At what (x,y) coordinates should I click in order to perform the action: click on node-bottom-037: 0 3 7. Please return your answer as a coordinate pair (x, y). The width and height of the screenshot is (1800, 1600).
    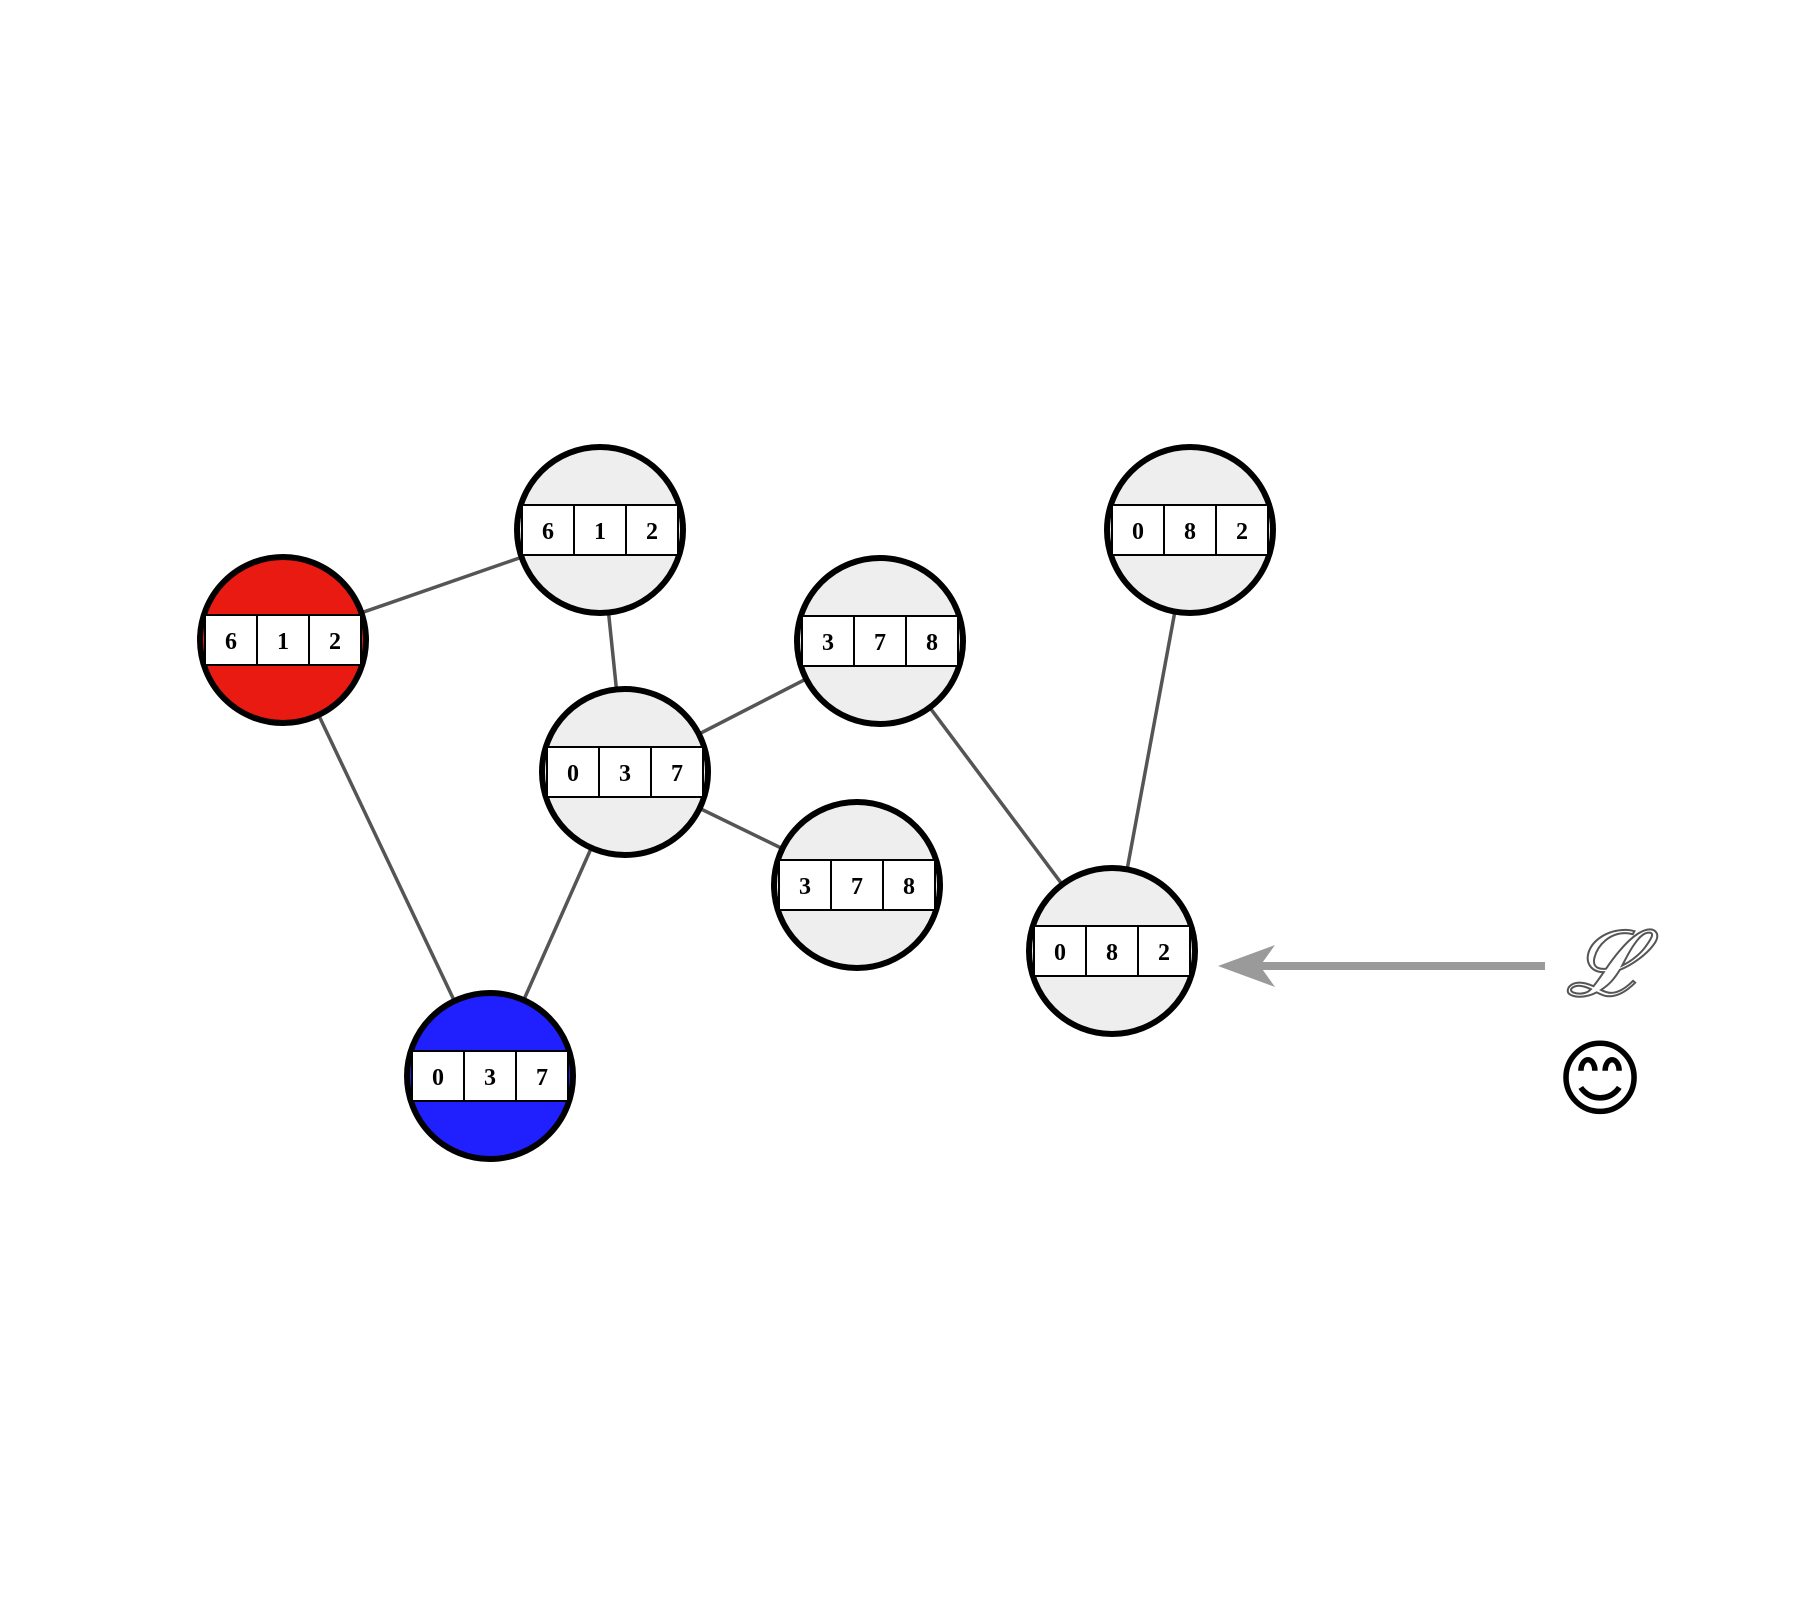
    Looking at the image, I should click on (490, 1076).